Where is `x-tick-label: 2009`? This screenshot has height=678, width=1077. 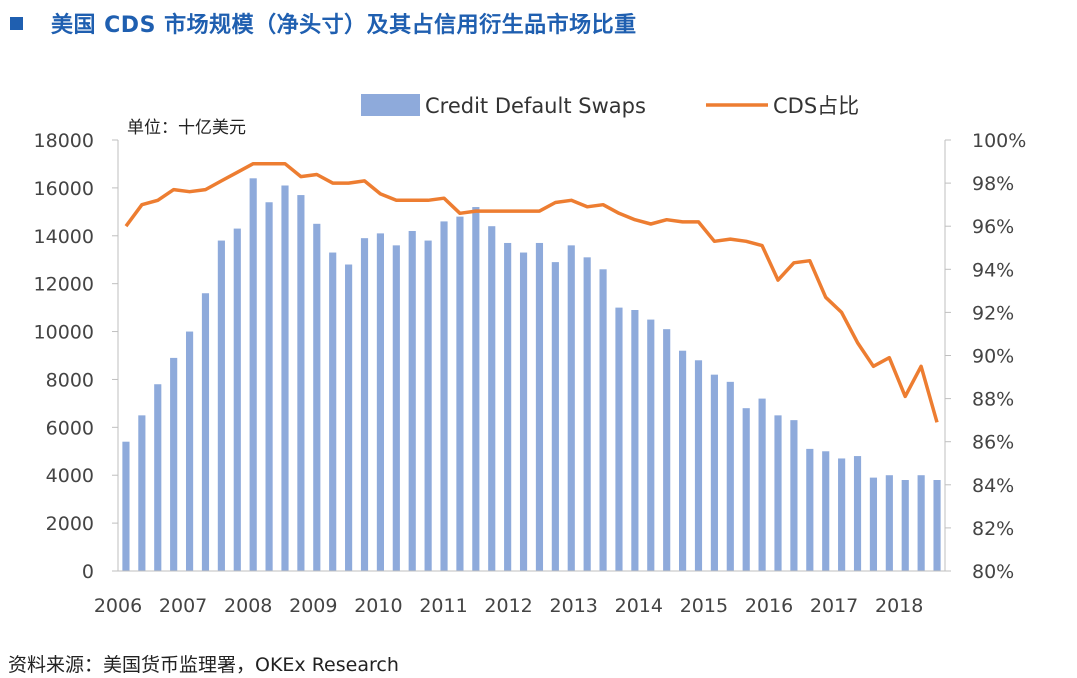 x-tick-label: 2009 is located at coordinates (313, 606).